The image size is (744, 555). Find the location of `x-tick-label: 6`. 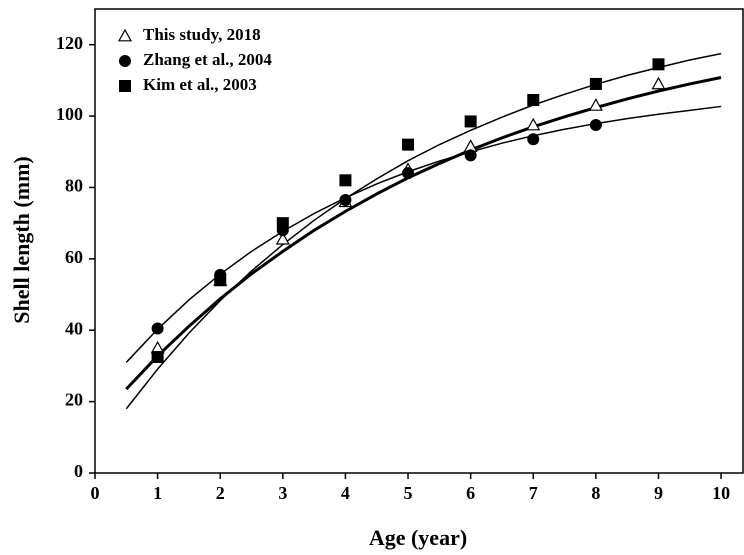

x-tick-label: 6 is located at coordinates (470, 493).